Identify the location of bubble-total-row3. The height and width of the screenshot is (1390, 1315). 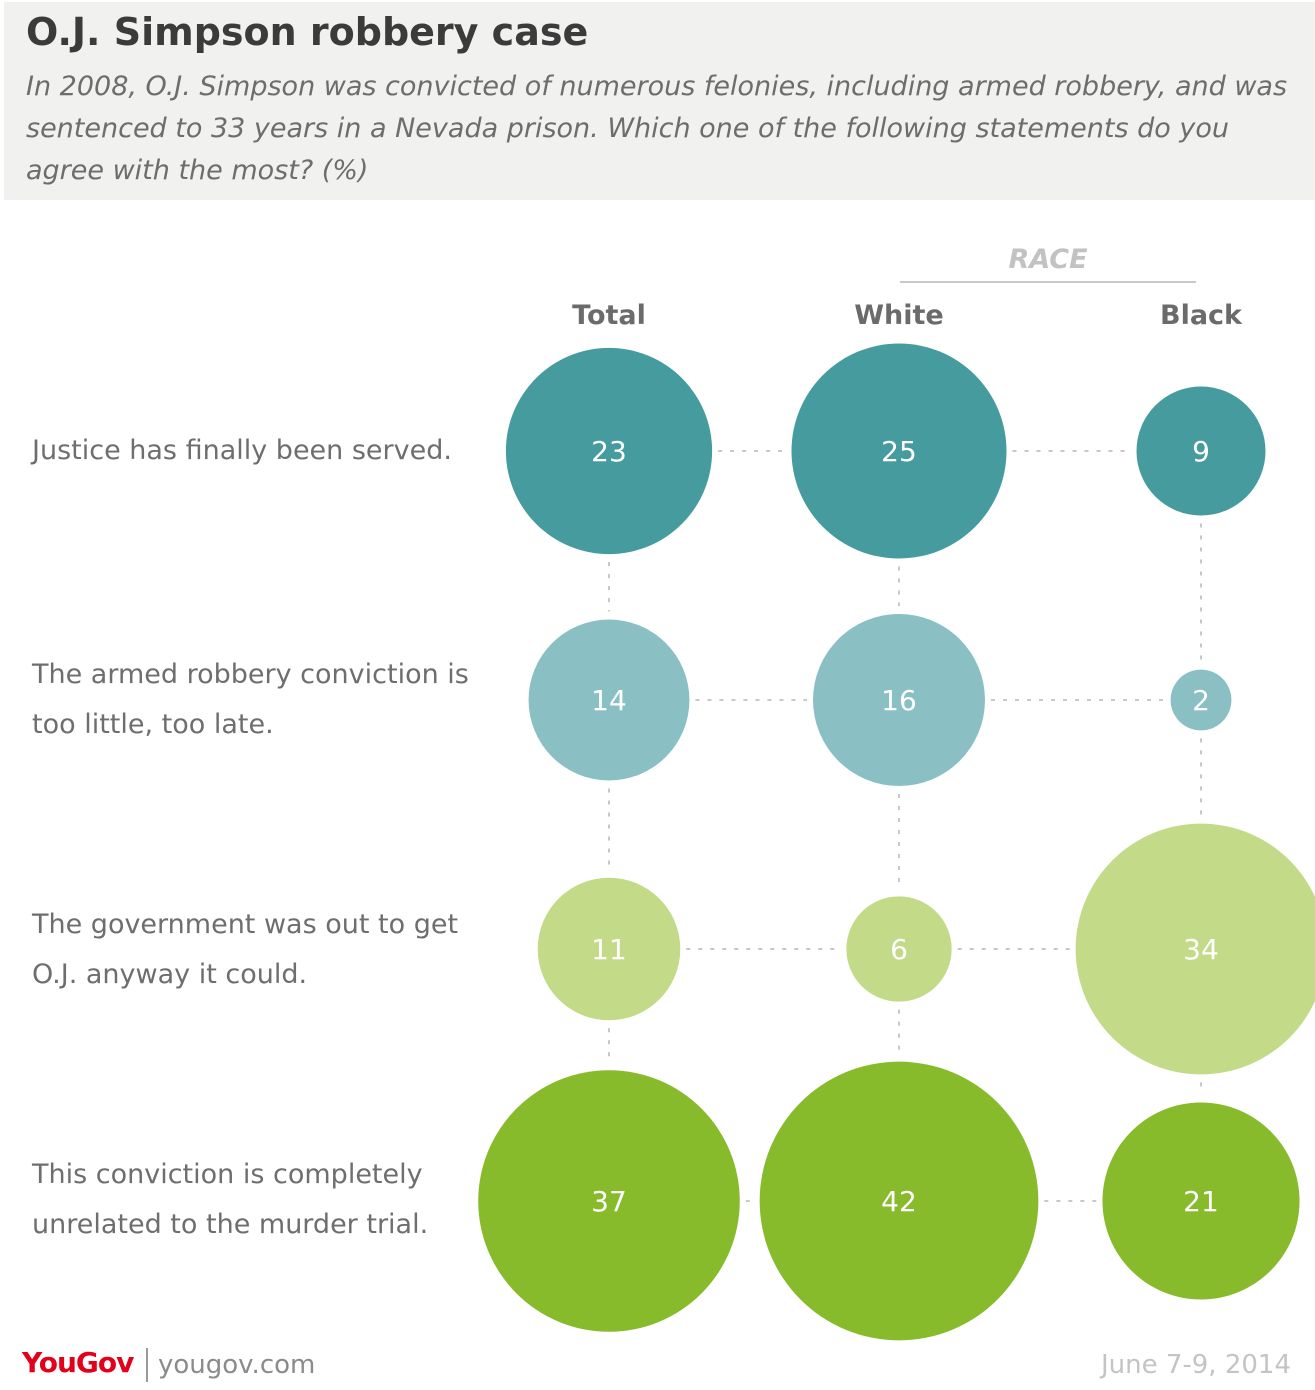
(609, 949).